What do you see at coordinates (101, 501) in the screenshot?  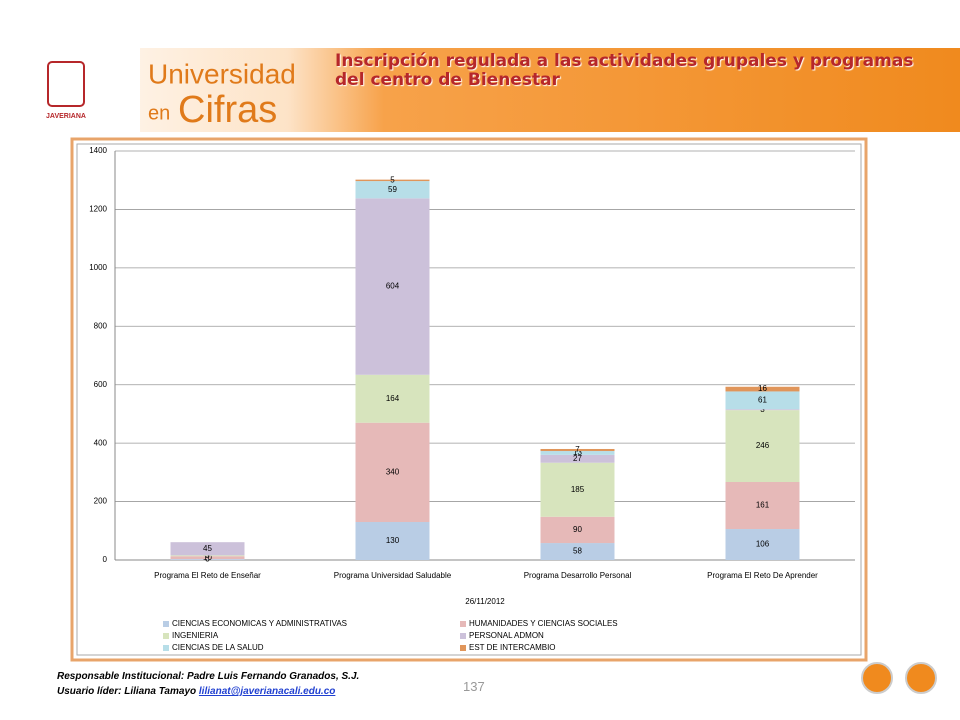 I see `y-tick-label: 200` at bounding box center [101, 501].